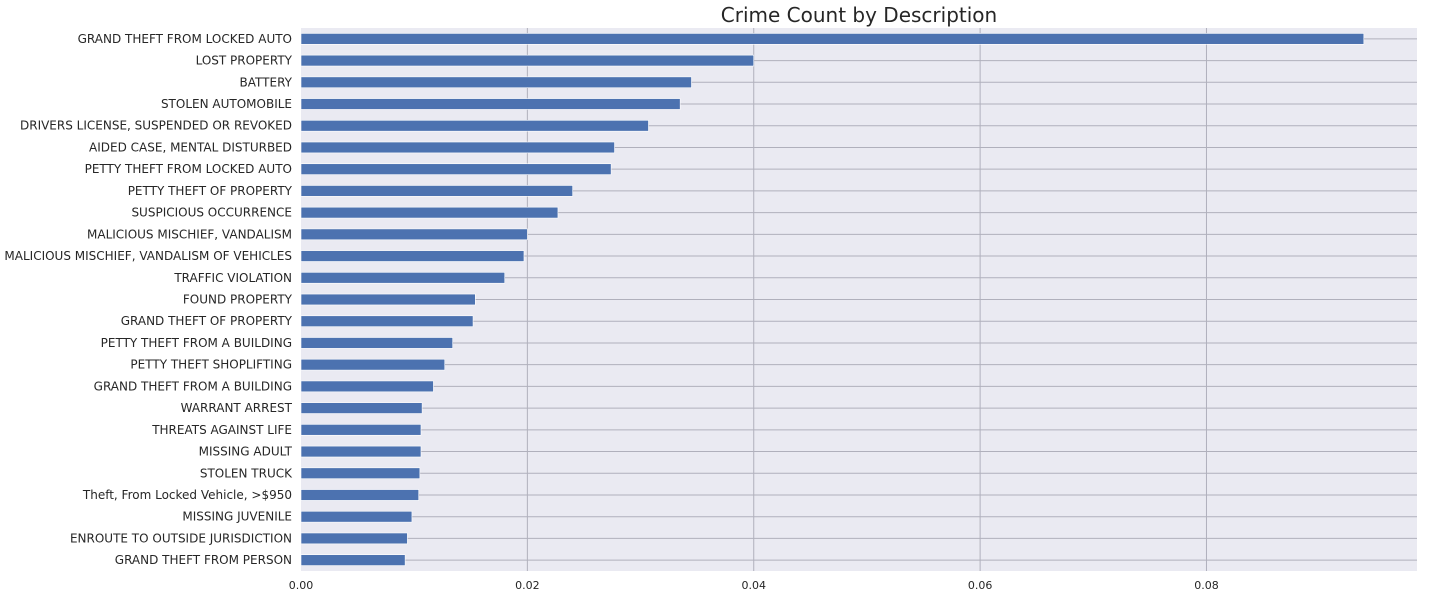 Image resolution: width=1430 pixels, height=598 pixels. Describe the element at coordinates (210, 191) in the screenshot. I see `category-label: PETTY THEFT OF PROPERTY` at that location.